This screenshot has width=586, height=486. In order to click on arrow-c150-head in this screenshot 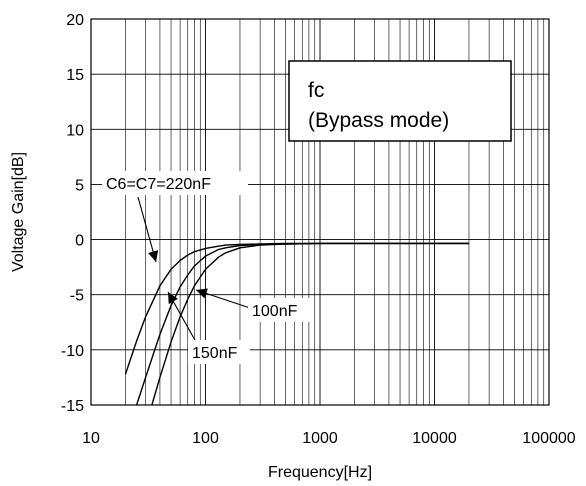, I will do `click(173, 298)`.